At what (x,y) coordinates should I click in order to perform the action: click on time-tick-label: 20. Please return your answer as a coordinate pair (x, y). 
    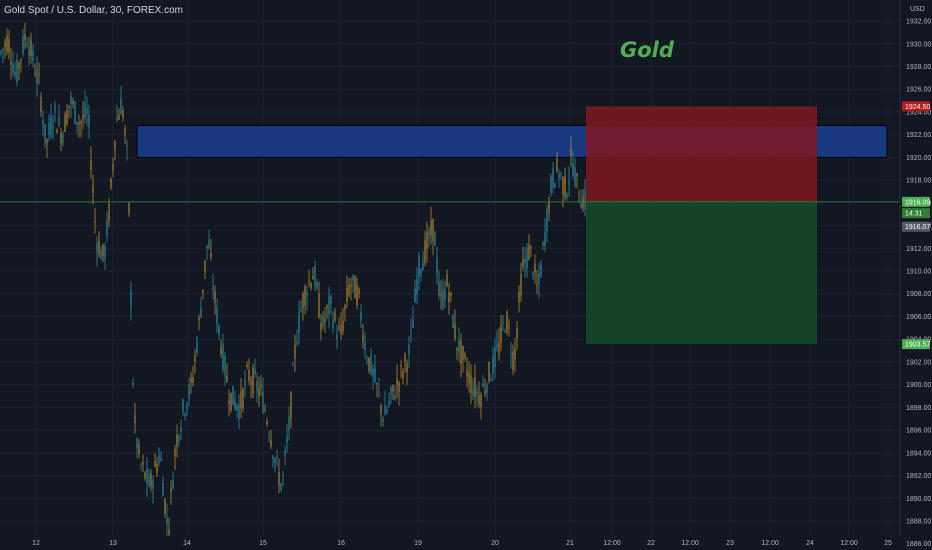
    Looking at the image, I should click on (495, 543).